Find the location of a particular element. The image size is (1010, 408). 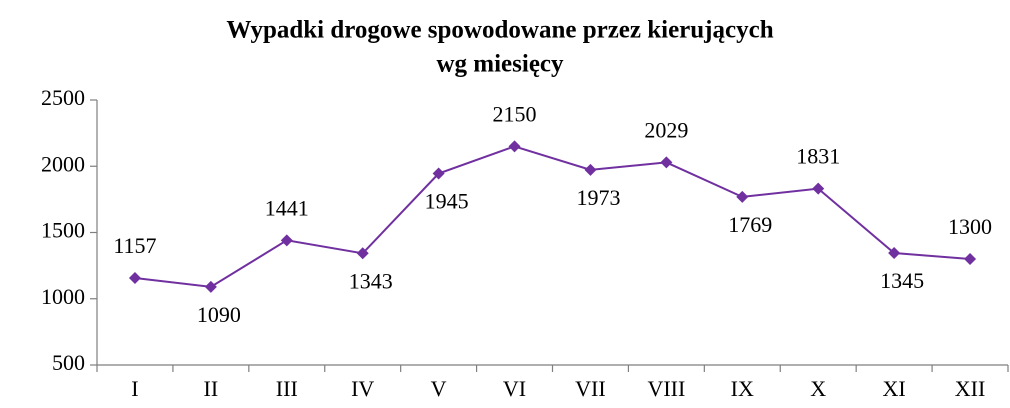

x-tick-label: VII is located at coordinates (590, 388).